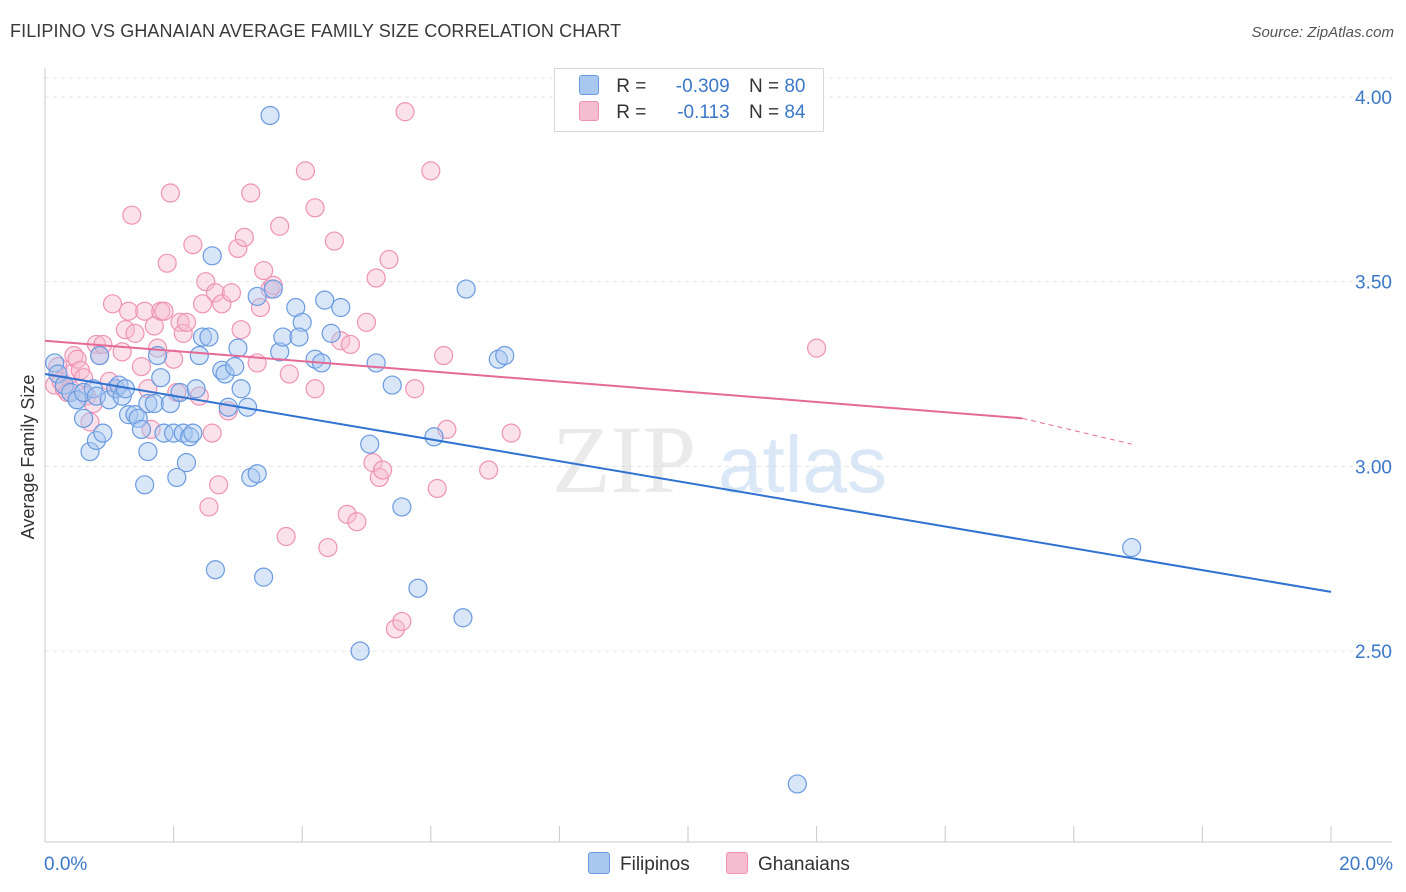  I want to click on legend-label-ghanaians: Ghanaians, so click(804, 864).